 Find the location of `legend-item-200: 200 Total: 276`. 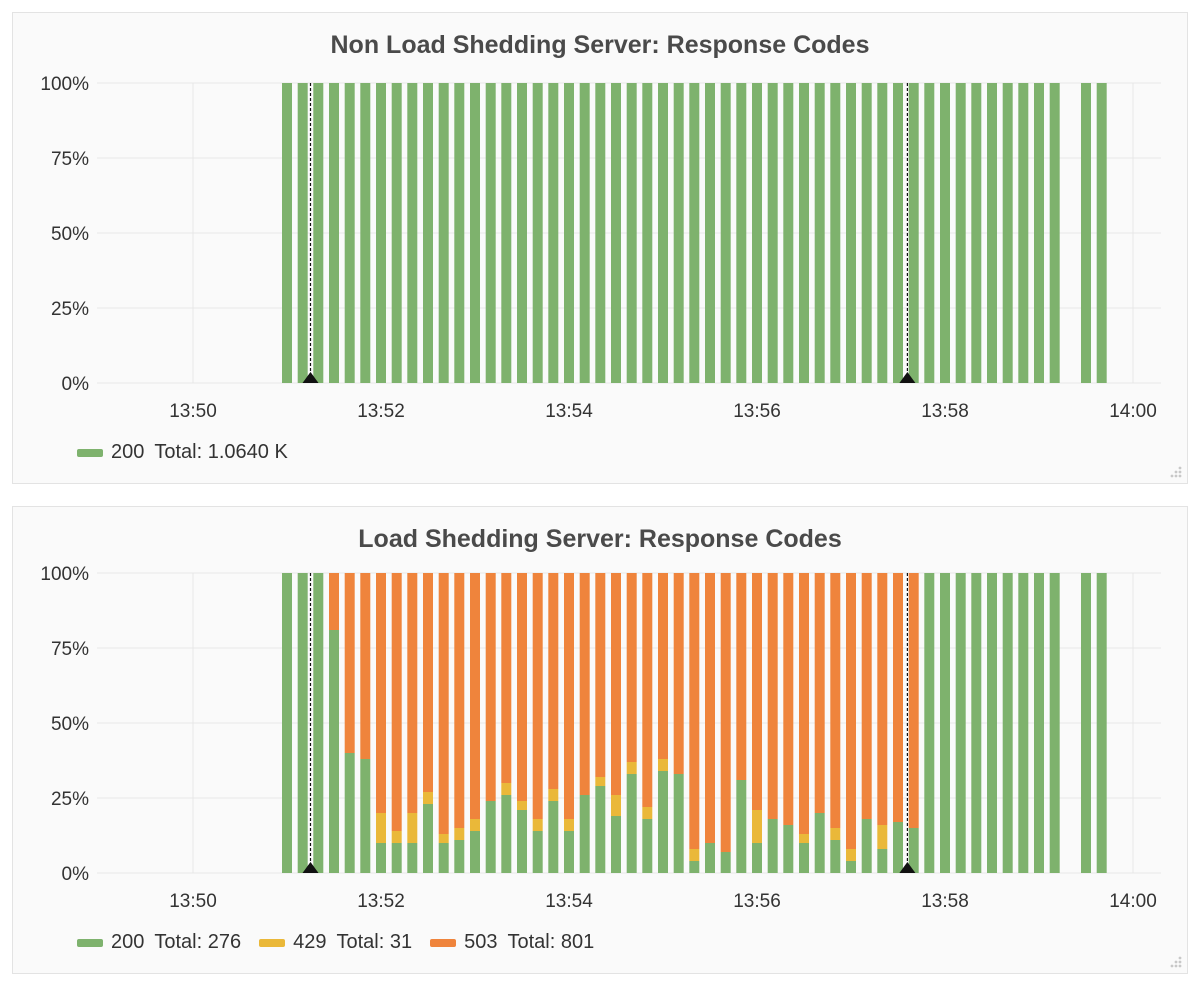

legend-item-200: 200 Total: 276 is located at coordinates (159, 942).